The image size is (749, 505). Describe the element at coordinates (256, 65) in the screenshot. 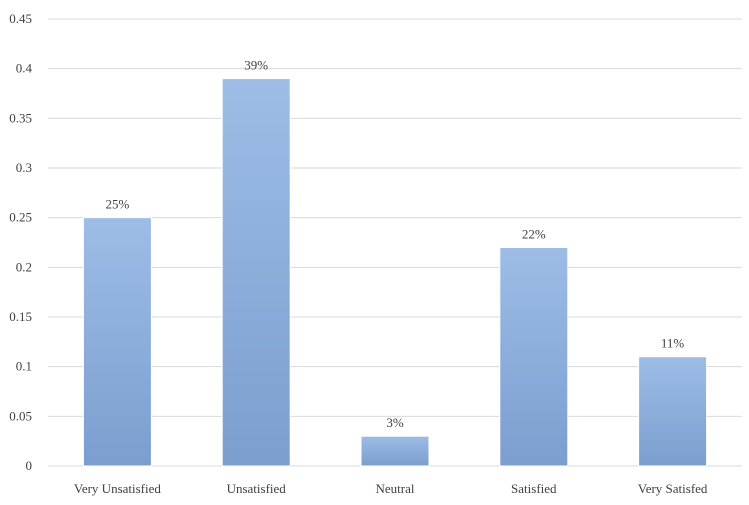

I see `data-label: 39%` at that location.